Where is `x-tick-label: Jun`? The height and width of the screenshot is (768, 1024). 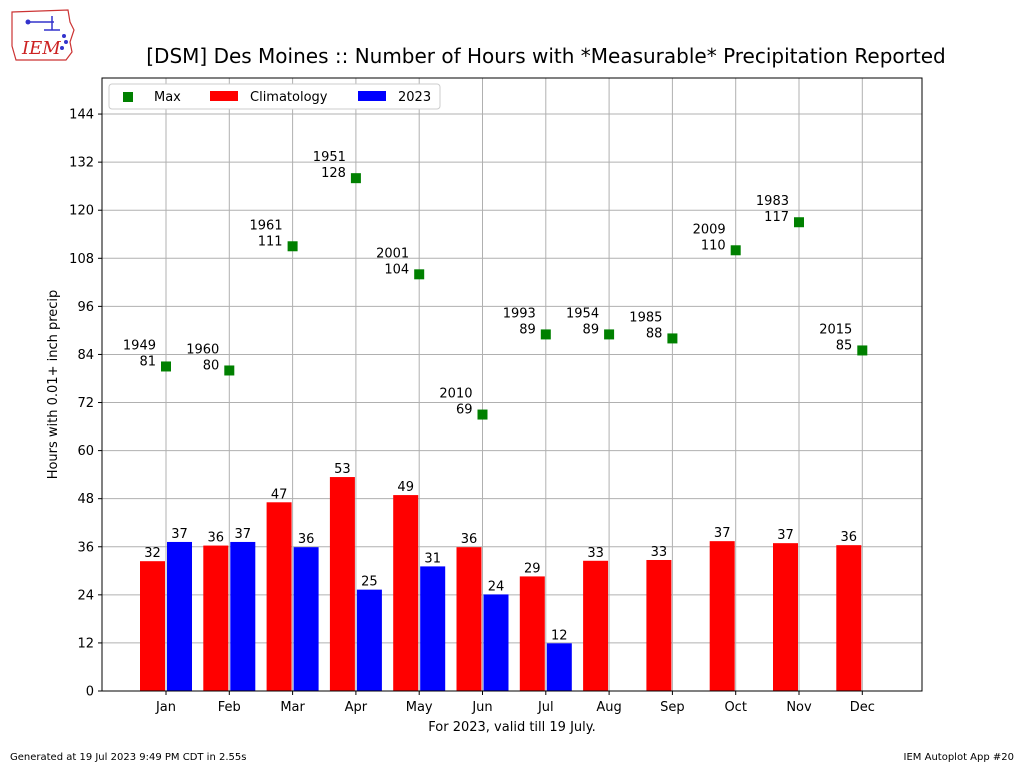
x-tick-label: Jun is located at coordinates (481, 707).